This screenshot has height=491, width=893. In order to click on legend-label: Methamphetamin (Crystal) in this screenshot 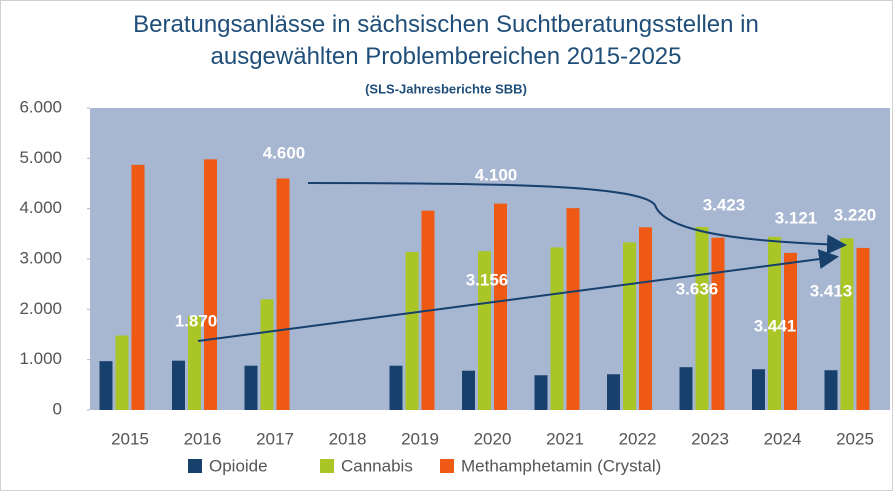, I will do `click(561, 465)`.